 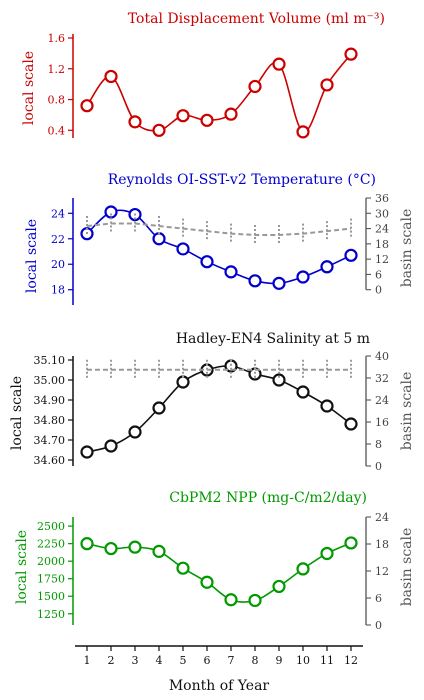 I want to click on x-tick-label: 6, so click(x=207, y=660).